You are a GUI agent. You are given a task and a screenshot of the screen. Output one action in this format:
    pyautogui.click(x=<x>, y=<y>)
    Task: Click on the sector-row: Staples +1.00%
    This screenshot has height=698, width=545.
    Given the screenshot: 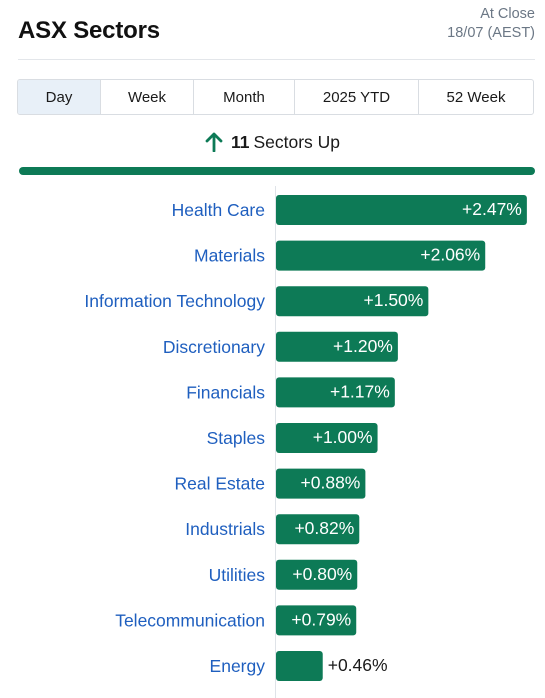 What is the action you would take?
    pyautogui.click(x=292, y=438)
    